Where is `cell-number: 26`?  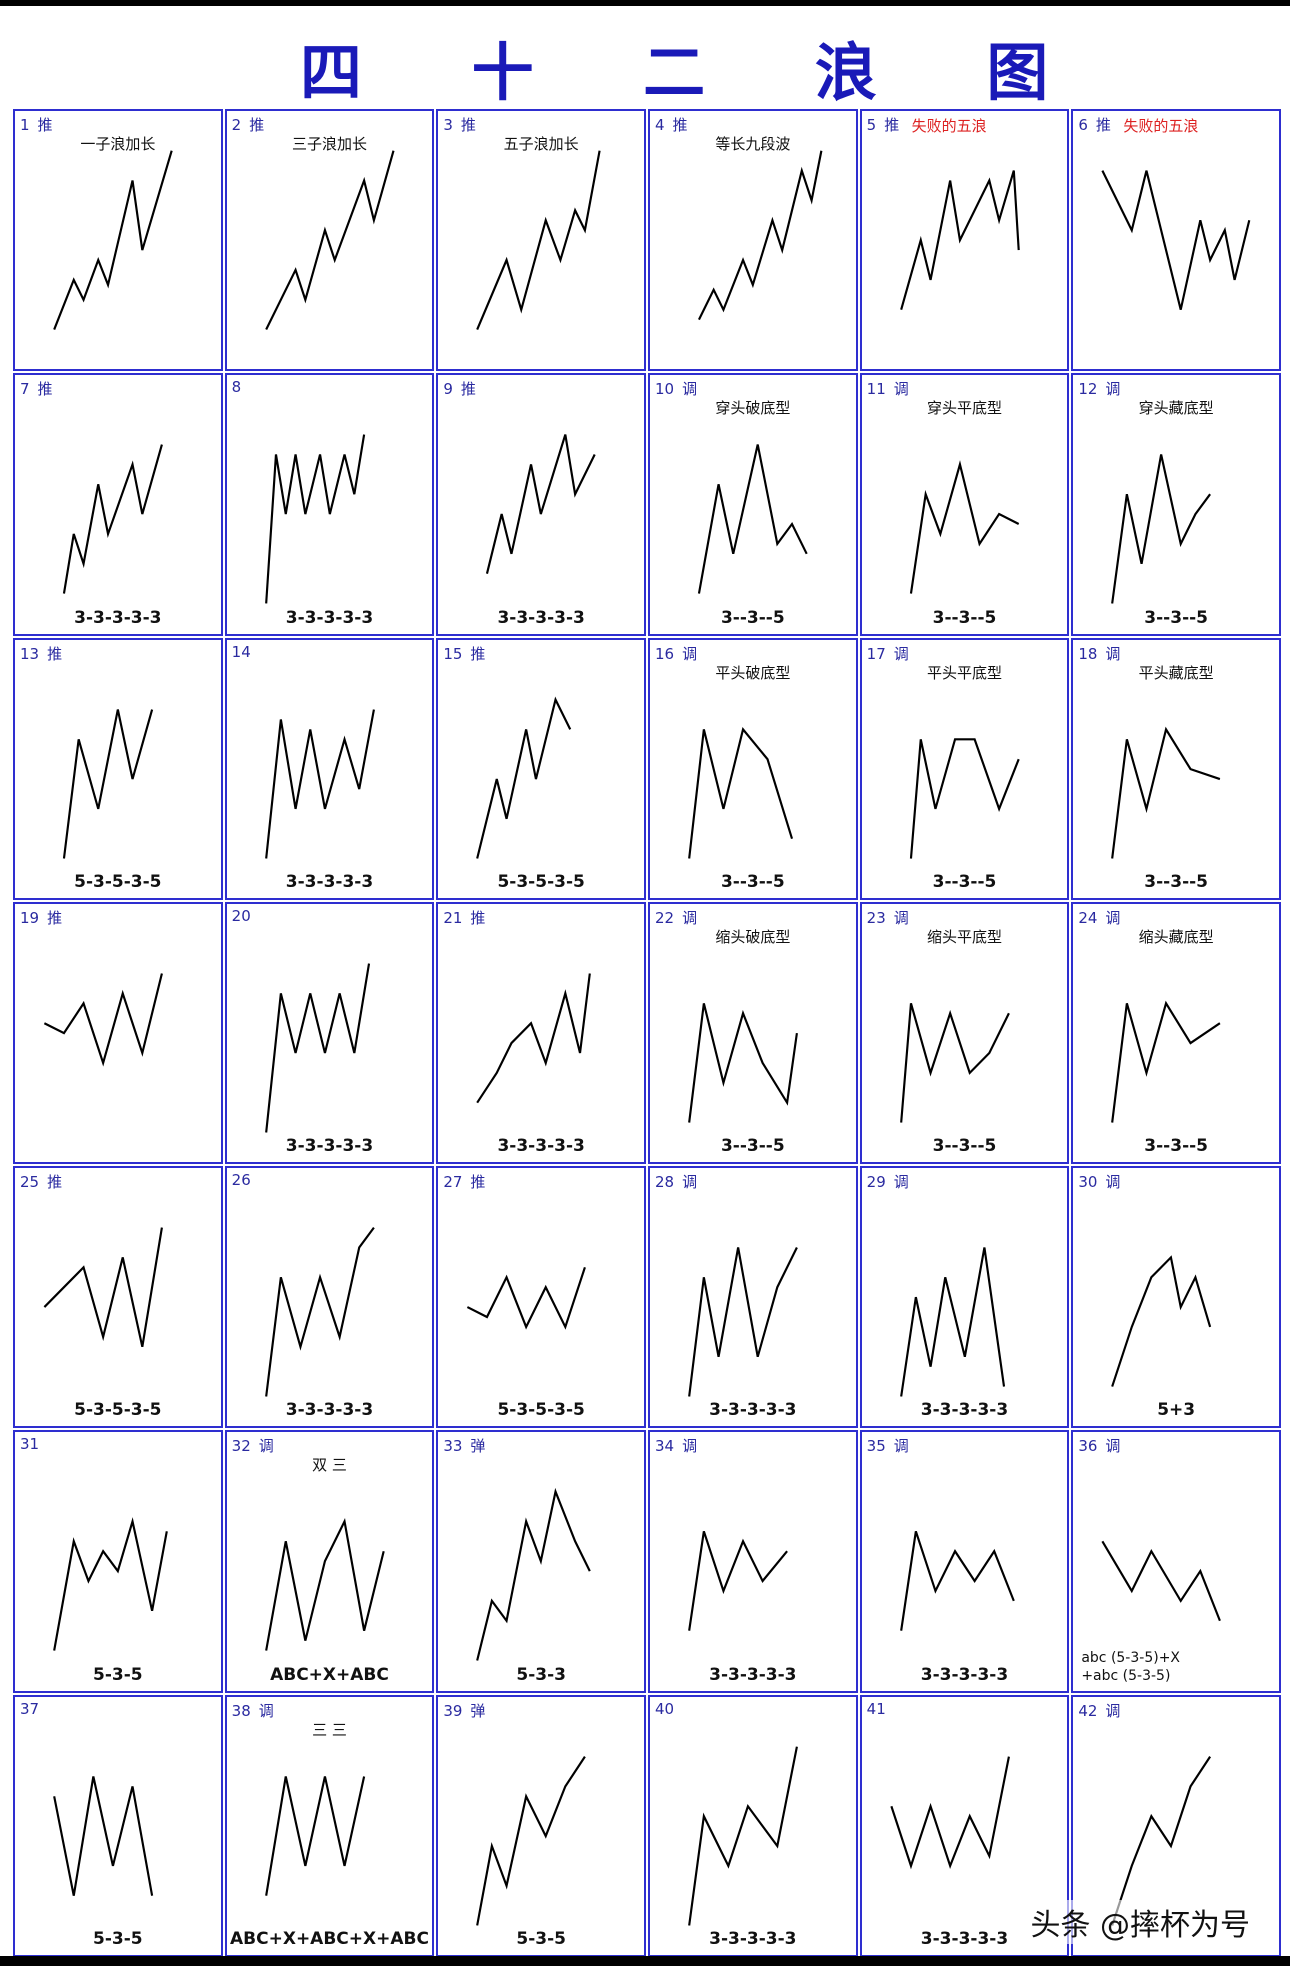
cell-number: 26 is located at coordinates (241, 1180).